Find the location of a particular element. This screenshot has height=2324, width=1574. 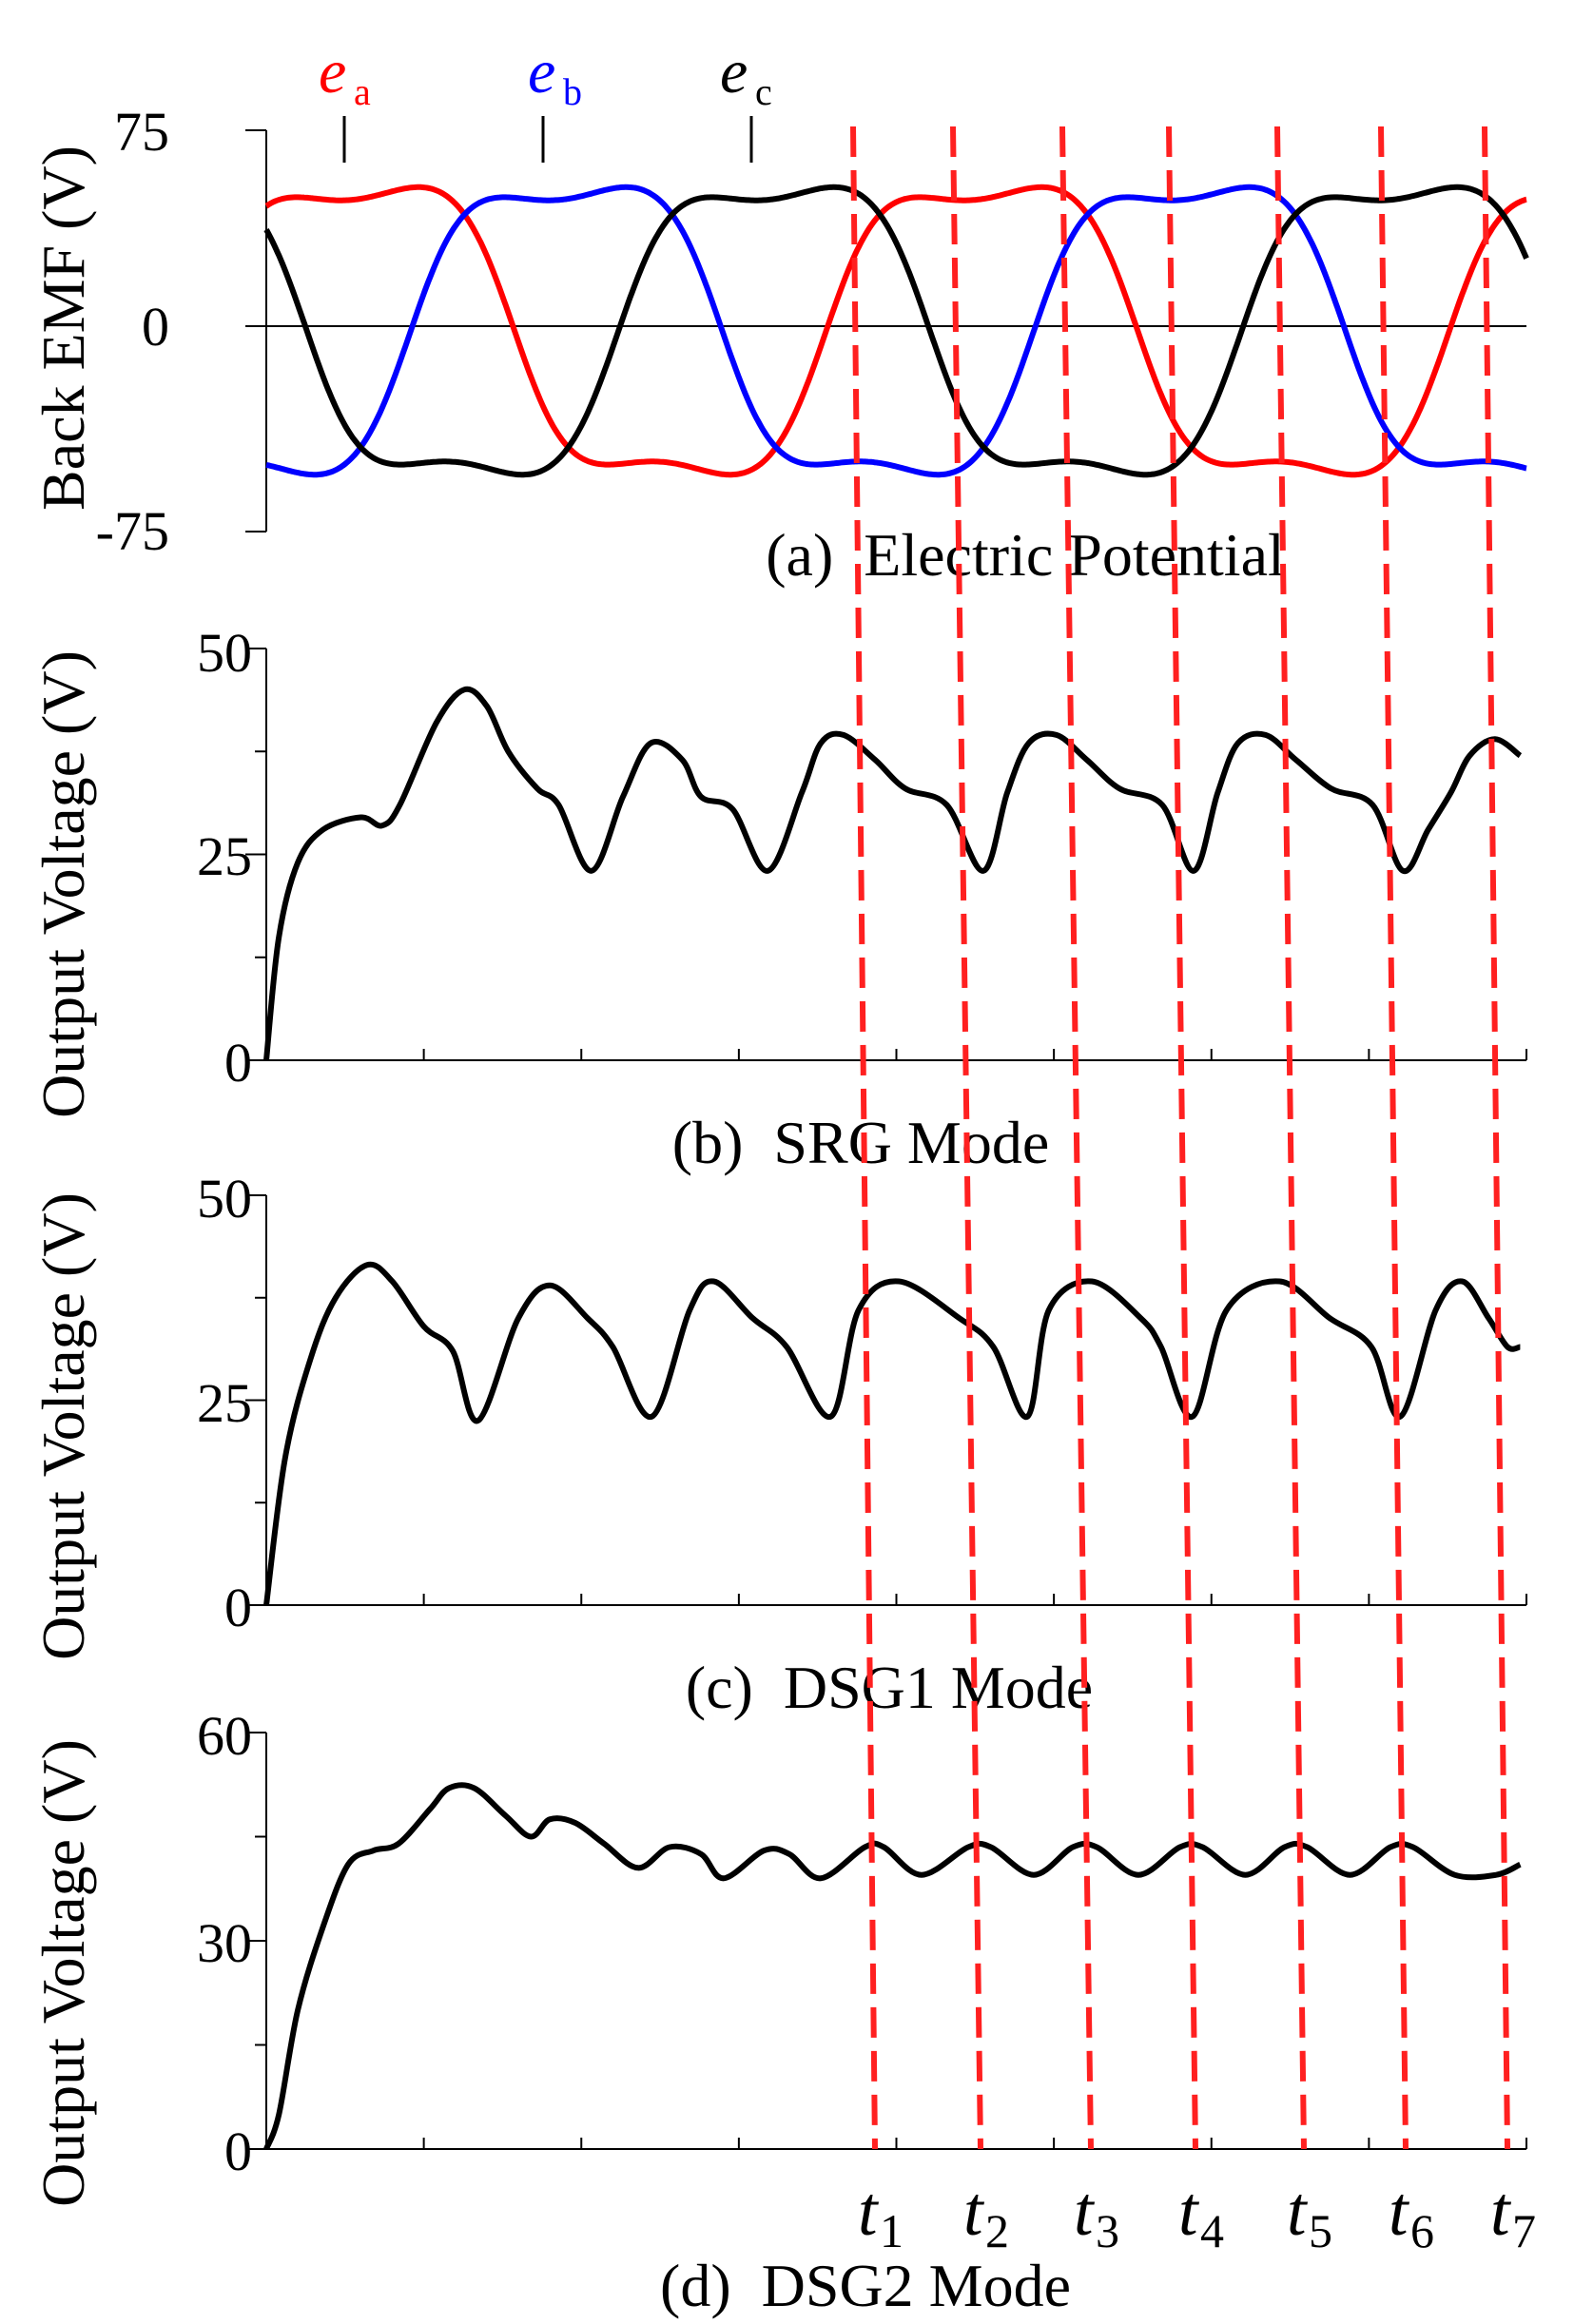

time-marker-line-t7 is located at coordinates (1496, 1138).